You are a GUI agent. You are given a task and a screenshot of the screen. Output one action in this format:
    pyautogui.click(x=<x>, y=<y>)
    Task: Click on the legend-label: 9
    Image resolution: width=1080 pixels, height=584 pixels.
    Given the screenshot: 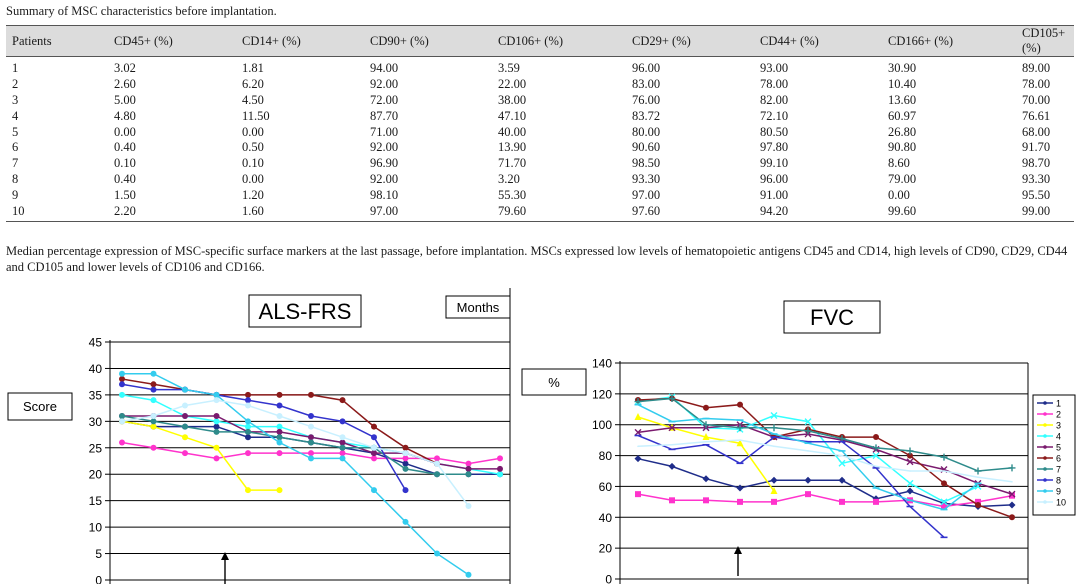 What is the action you would take?
    pyautogui.click(x=1058, y=492)
    